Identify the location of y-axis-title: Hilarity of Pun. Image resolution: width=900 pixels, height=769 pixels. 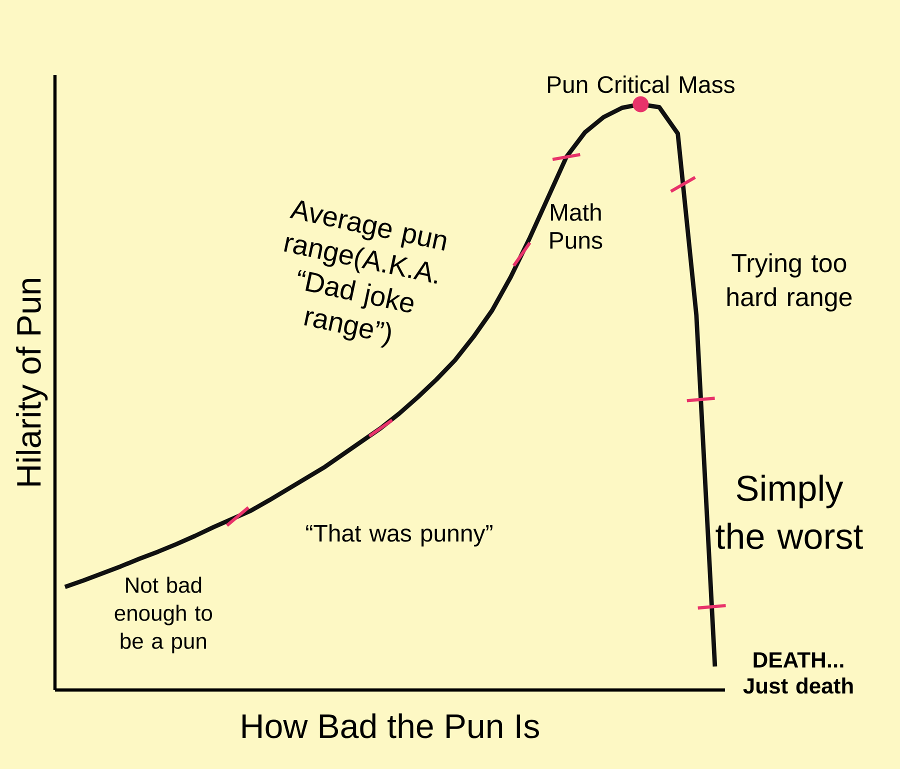
(32, 382).